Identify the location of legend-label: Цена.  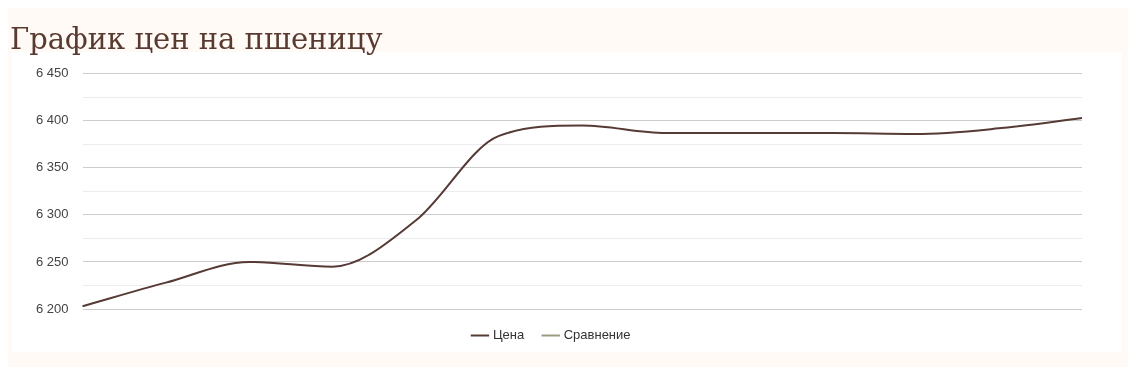
(508, 335).